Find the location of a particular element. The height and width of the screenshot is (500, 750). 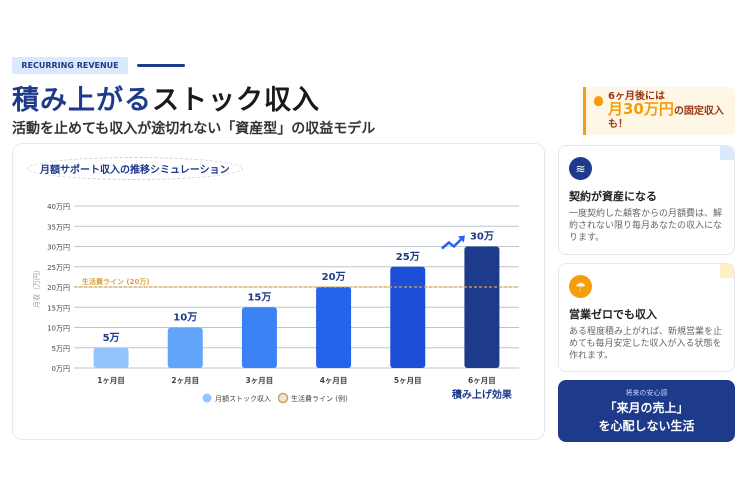

reference-line-label: 生活費ライン (20万) is located at coordinates (116, 281).